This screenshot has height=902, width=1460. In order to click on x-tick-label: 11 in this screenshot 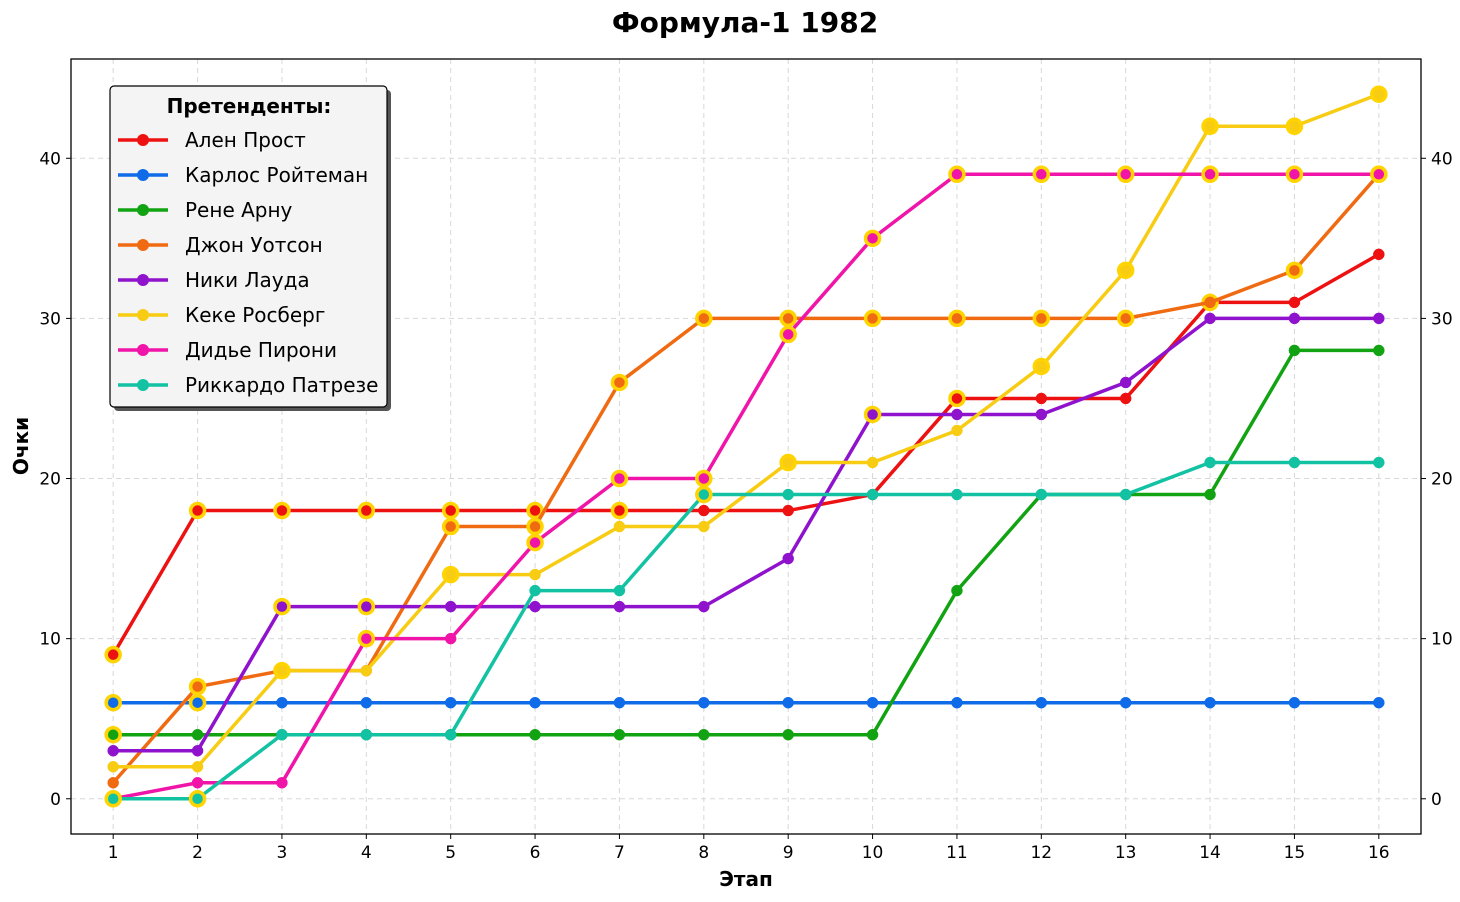, I will do `click(957, 853)`.